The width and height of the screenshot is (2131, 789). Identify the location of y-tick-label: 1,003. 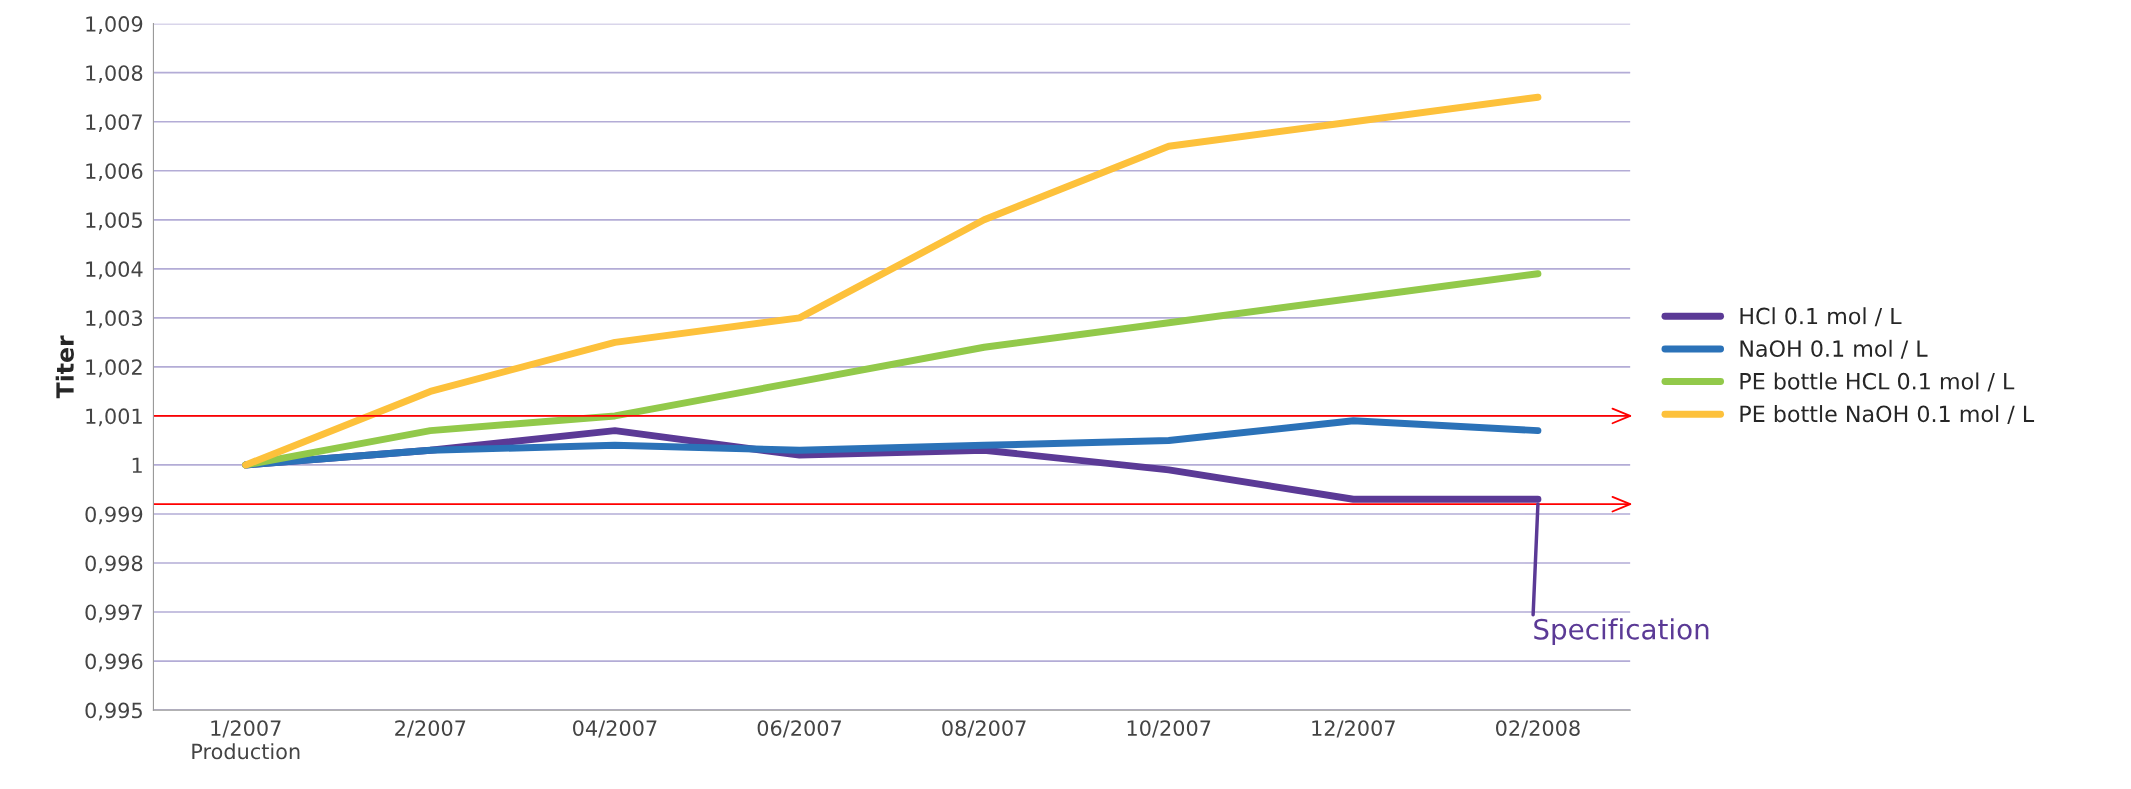
(114, 319).